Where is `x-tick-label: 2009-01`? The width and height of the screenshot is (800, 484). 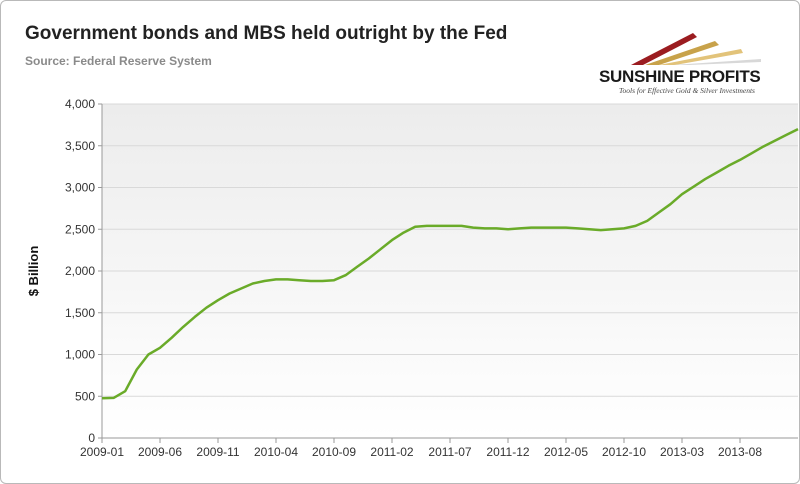 x-tick-label: 2009-01 is located at coordinates (102, 452).